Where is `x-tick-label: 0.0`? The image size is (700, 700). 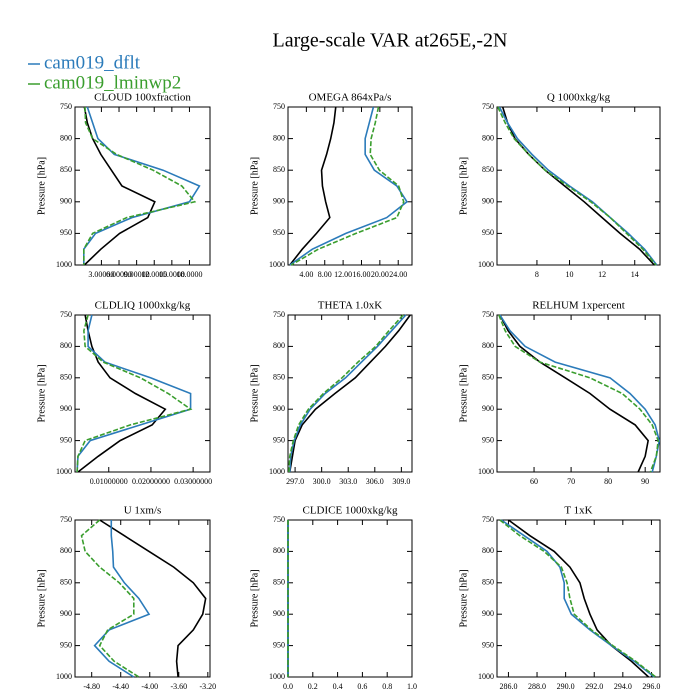 x-tick-label: 0.0 is located at coordinates (288, 686).